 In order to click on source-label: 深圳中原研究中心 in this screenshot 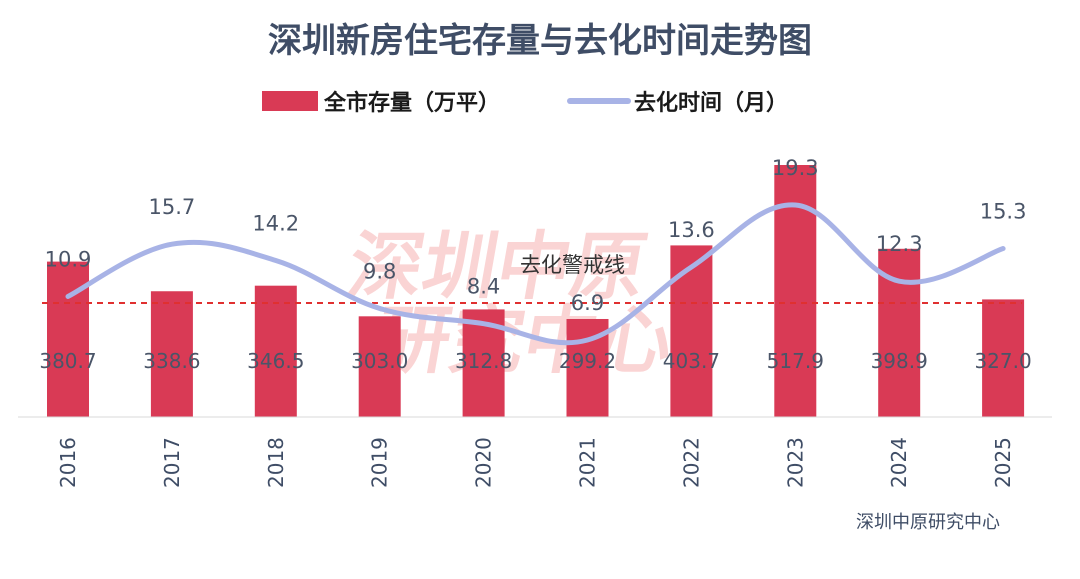, I will do `click(928, 522)`.